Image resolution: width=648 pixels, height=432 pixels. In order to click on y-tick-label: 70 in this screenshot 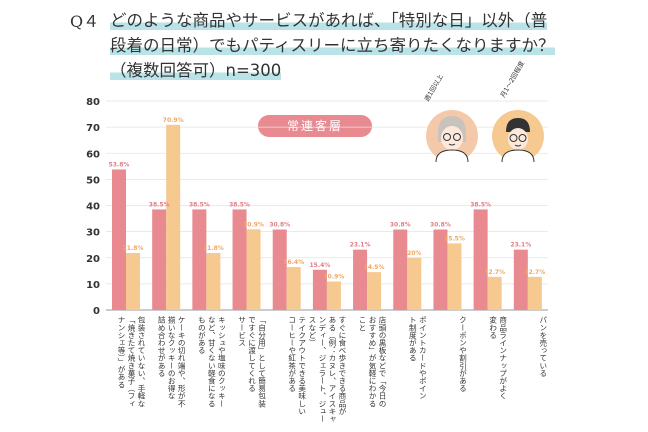, I will do `click(93, 128)`.